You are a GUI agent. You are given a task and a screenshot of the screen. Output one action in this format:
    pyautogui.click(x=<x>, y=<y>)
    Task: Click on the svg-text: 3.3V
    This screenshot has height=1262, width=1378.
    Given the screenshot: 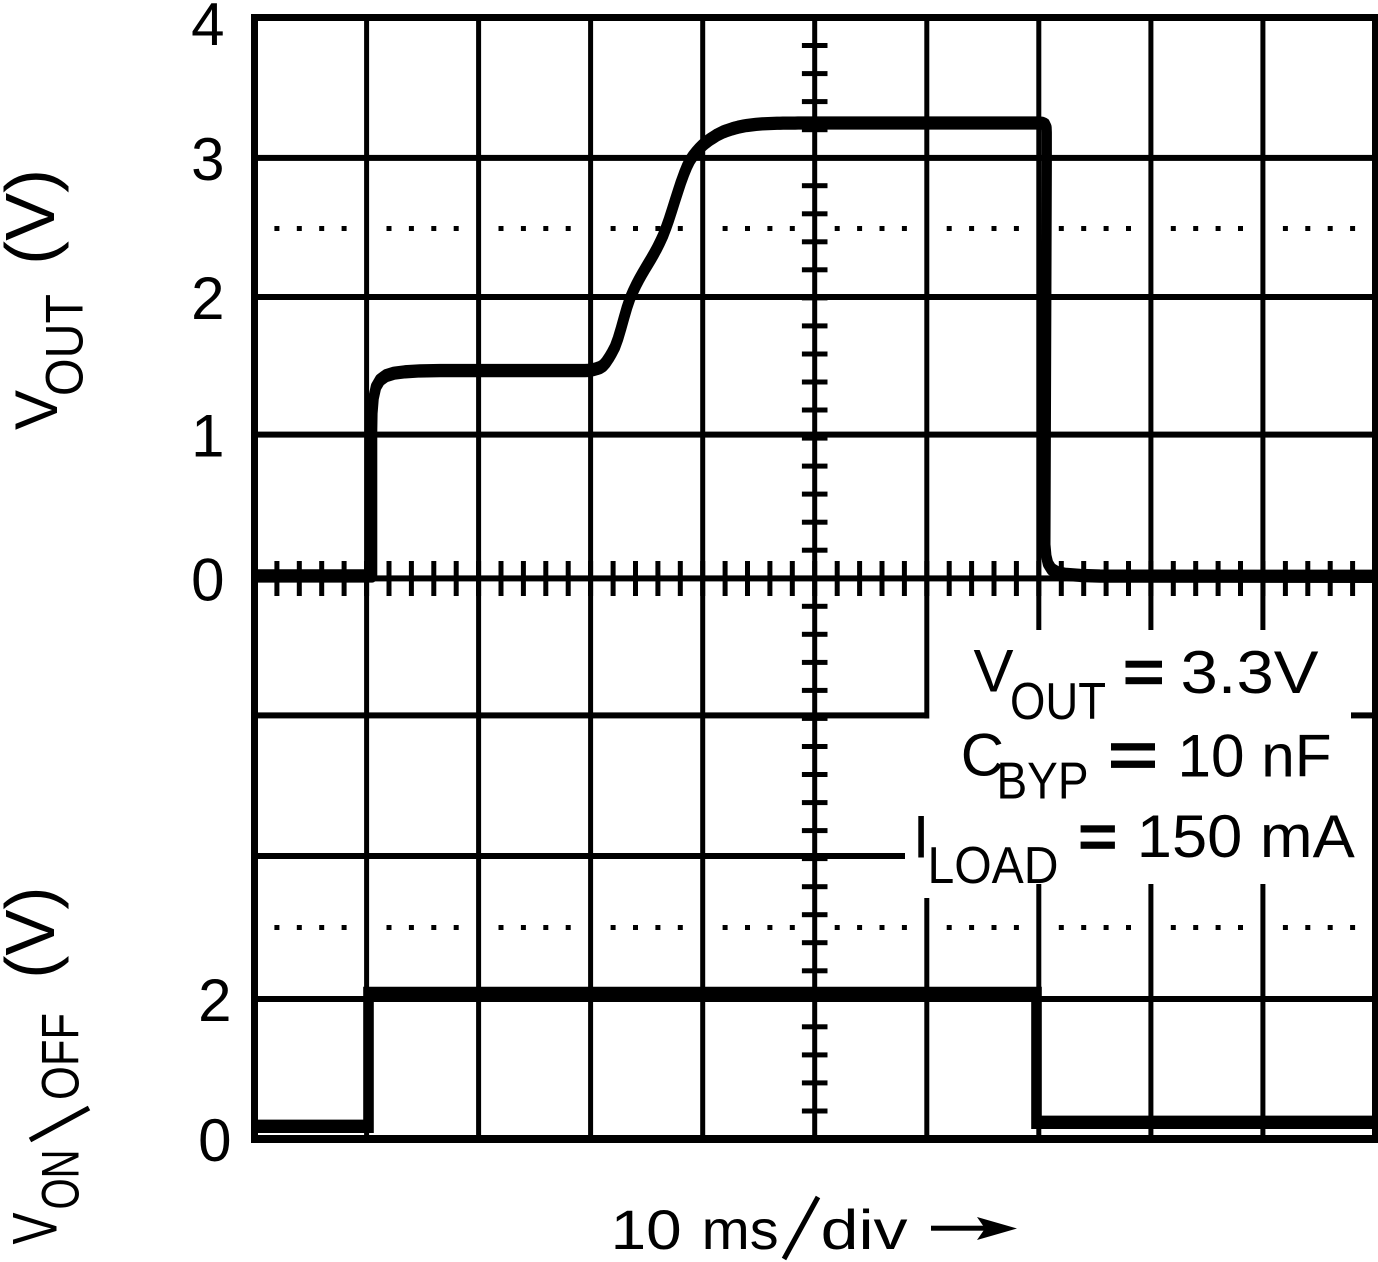 What is the action you would take?
    pyautogui.click(x=1250, y=672)
    